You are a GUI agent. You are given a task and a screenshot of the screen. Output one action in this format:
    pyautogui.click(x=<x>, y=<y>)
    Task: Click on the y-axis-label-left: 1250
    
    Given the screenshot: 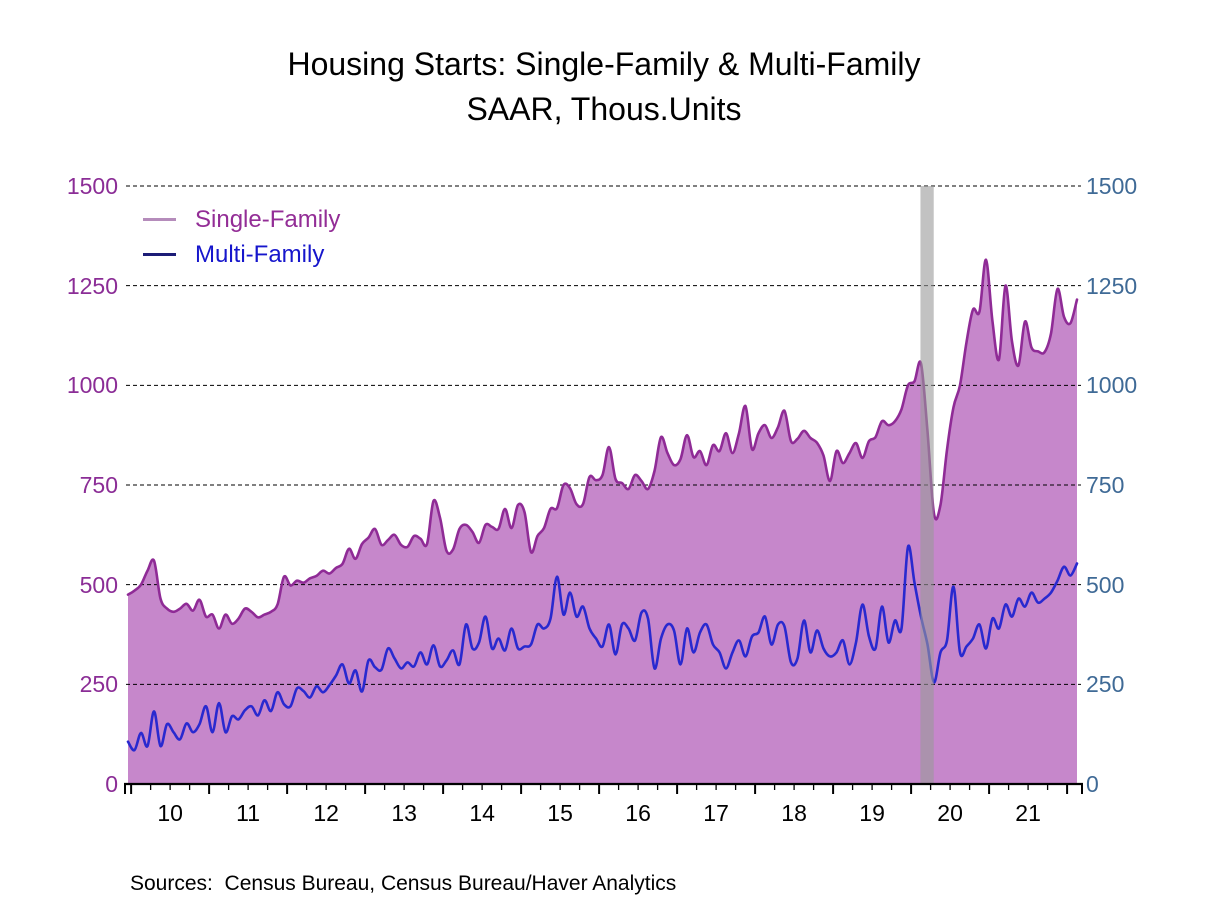 What is the action you would take?
    pyautogui.click(x=92, y=285)
    